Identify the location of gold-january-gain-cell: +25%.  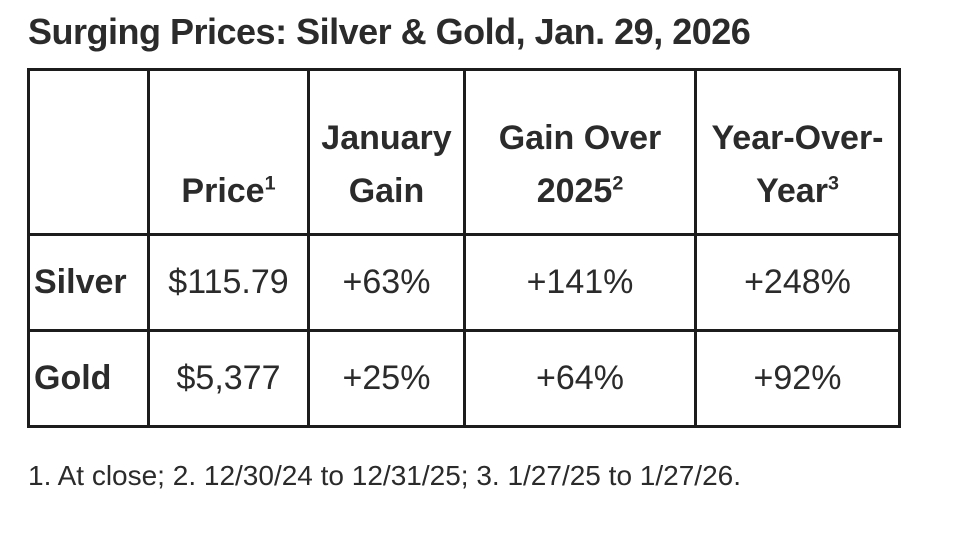
(386, 379).